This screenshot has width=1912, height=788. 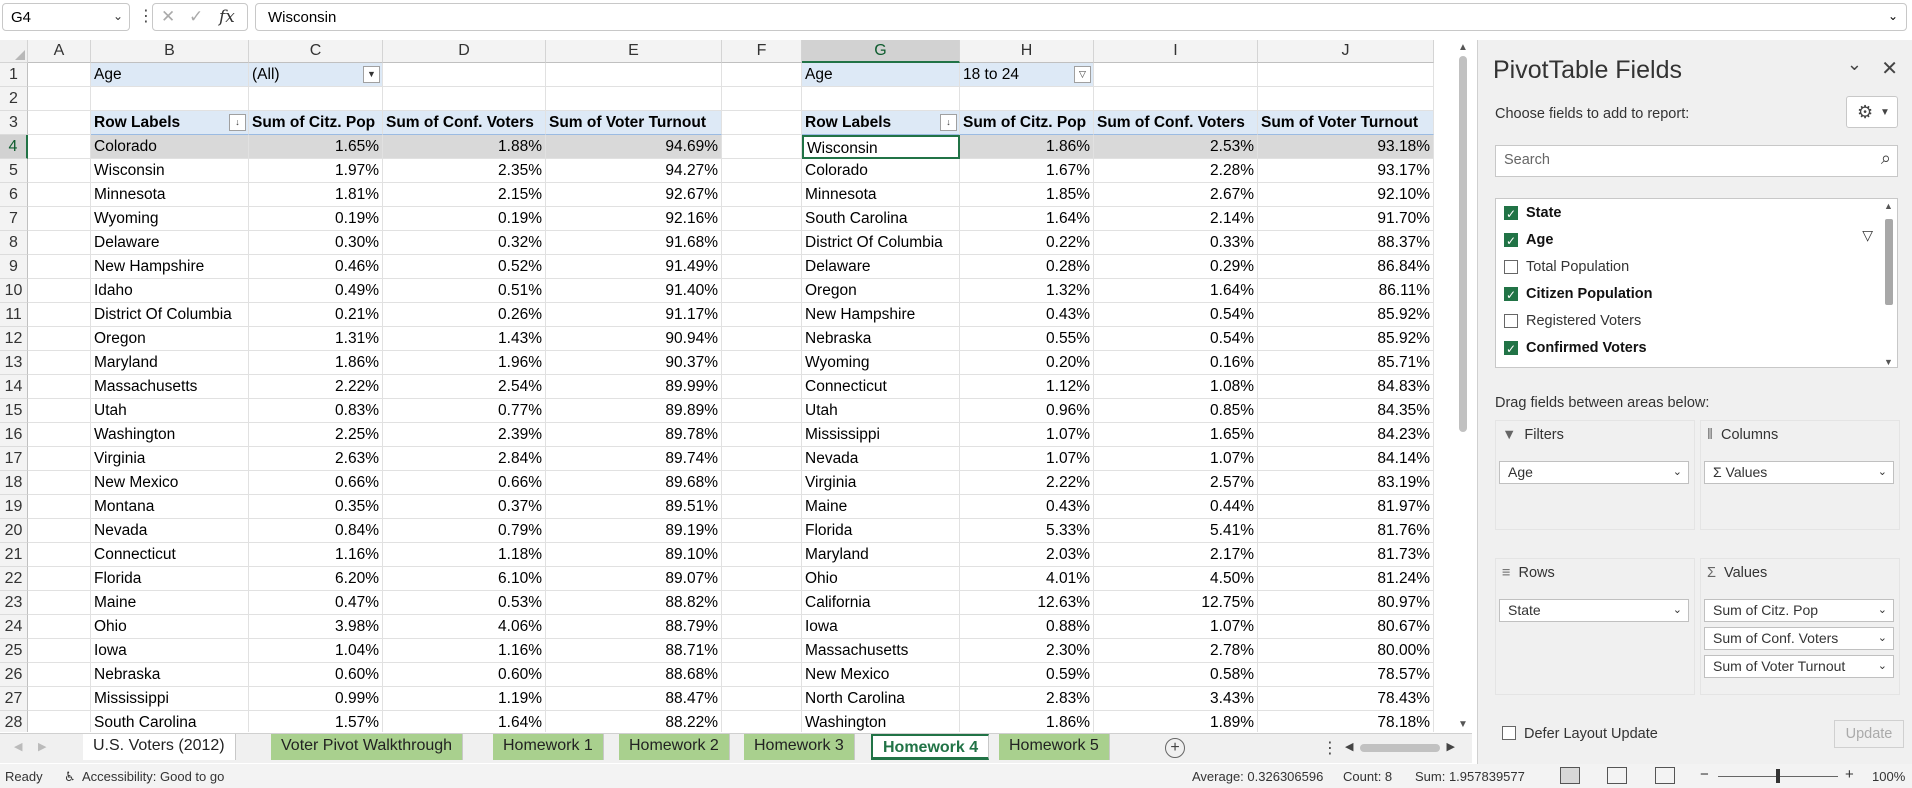 I want to click on next-sheet-icon: ▶, so click(x=42, y=747).